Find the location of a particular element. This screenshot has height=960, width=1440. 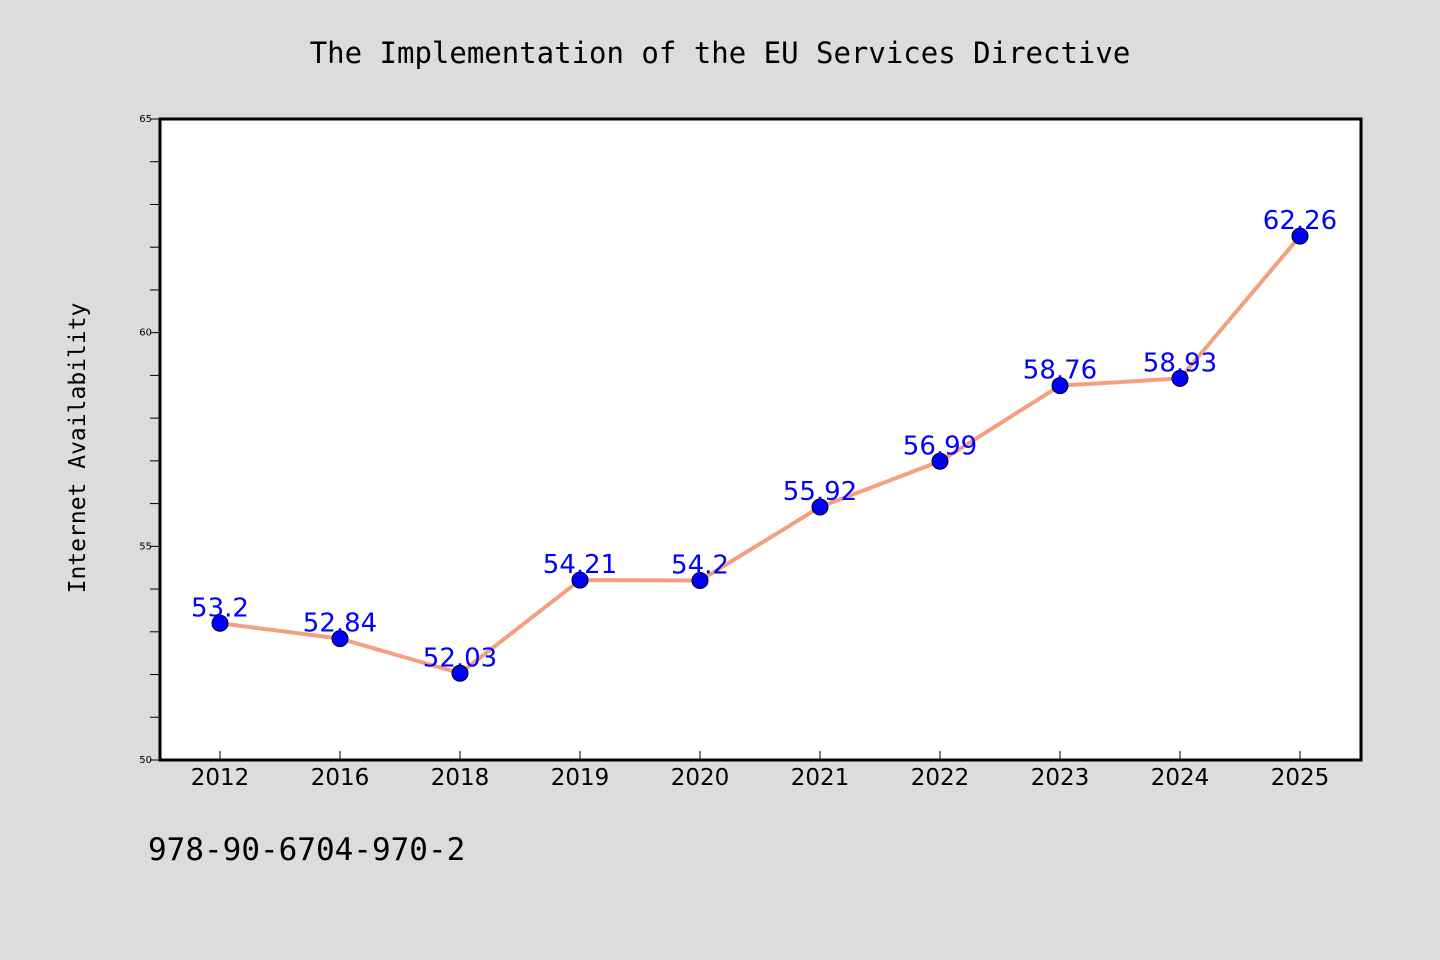

x-tick-label: 2021 is located at coordinates (820, 778).